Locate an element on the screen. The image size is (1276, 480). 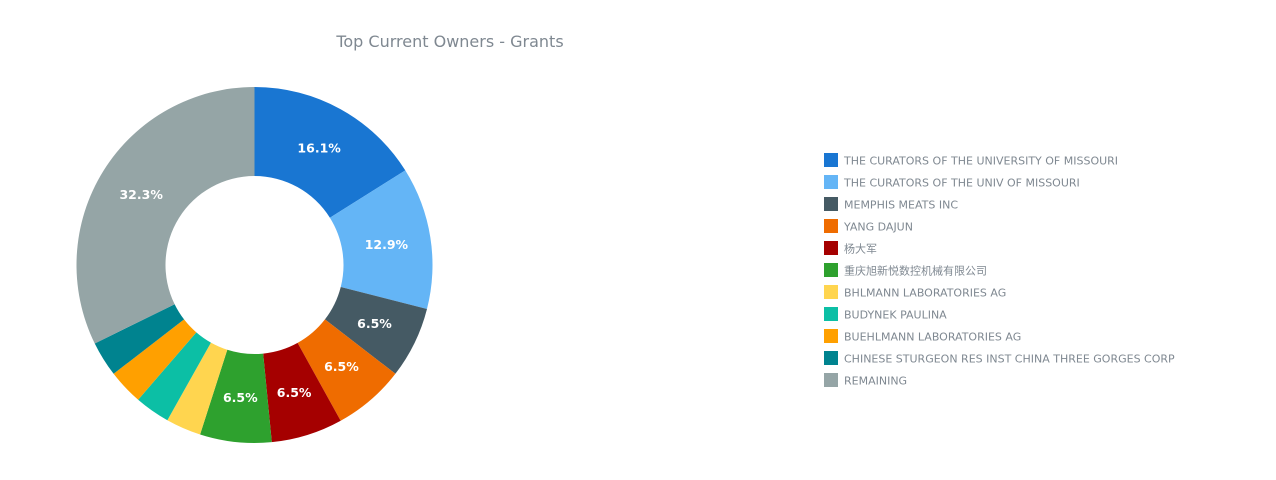
legend-label-6: BHLMANN LABORATORIES AG is located at coordinates (925, 293).